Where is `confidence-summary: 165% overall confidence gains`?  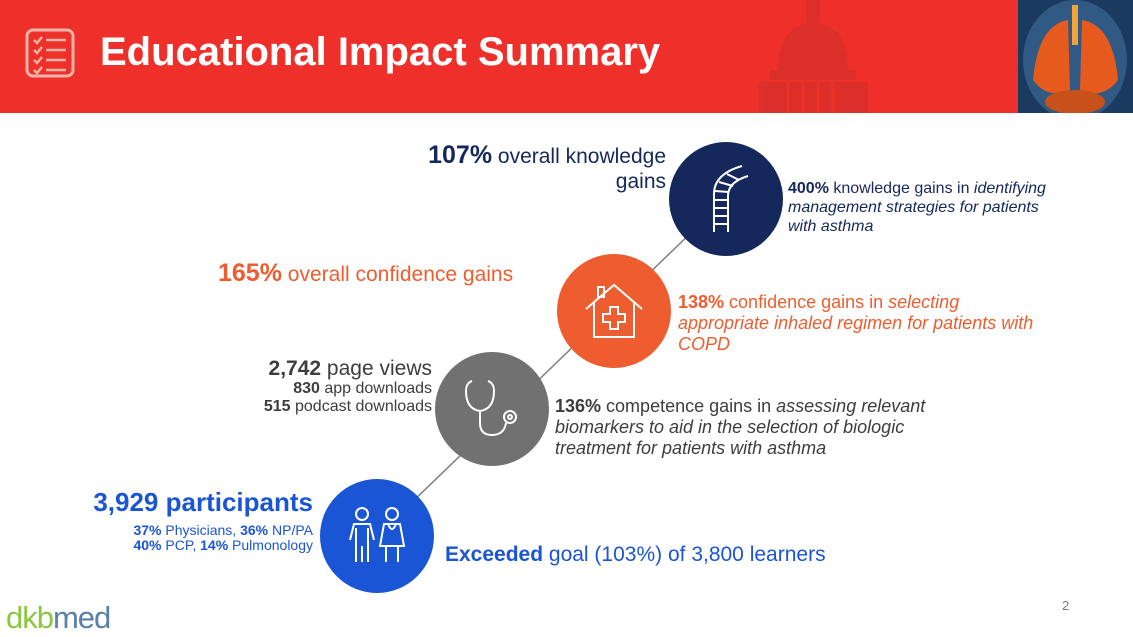 confidence-summary: 165% overall confidence gains is located at coordinates (366, 273).